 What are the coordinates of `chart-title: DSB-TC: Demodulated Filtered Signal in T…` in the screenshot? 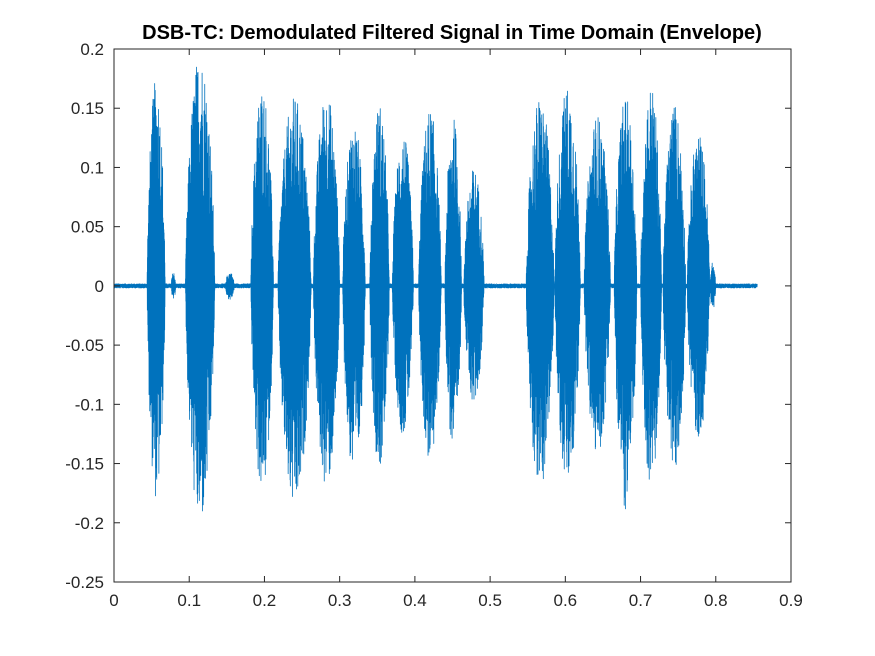 It's located at (452, 33).